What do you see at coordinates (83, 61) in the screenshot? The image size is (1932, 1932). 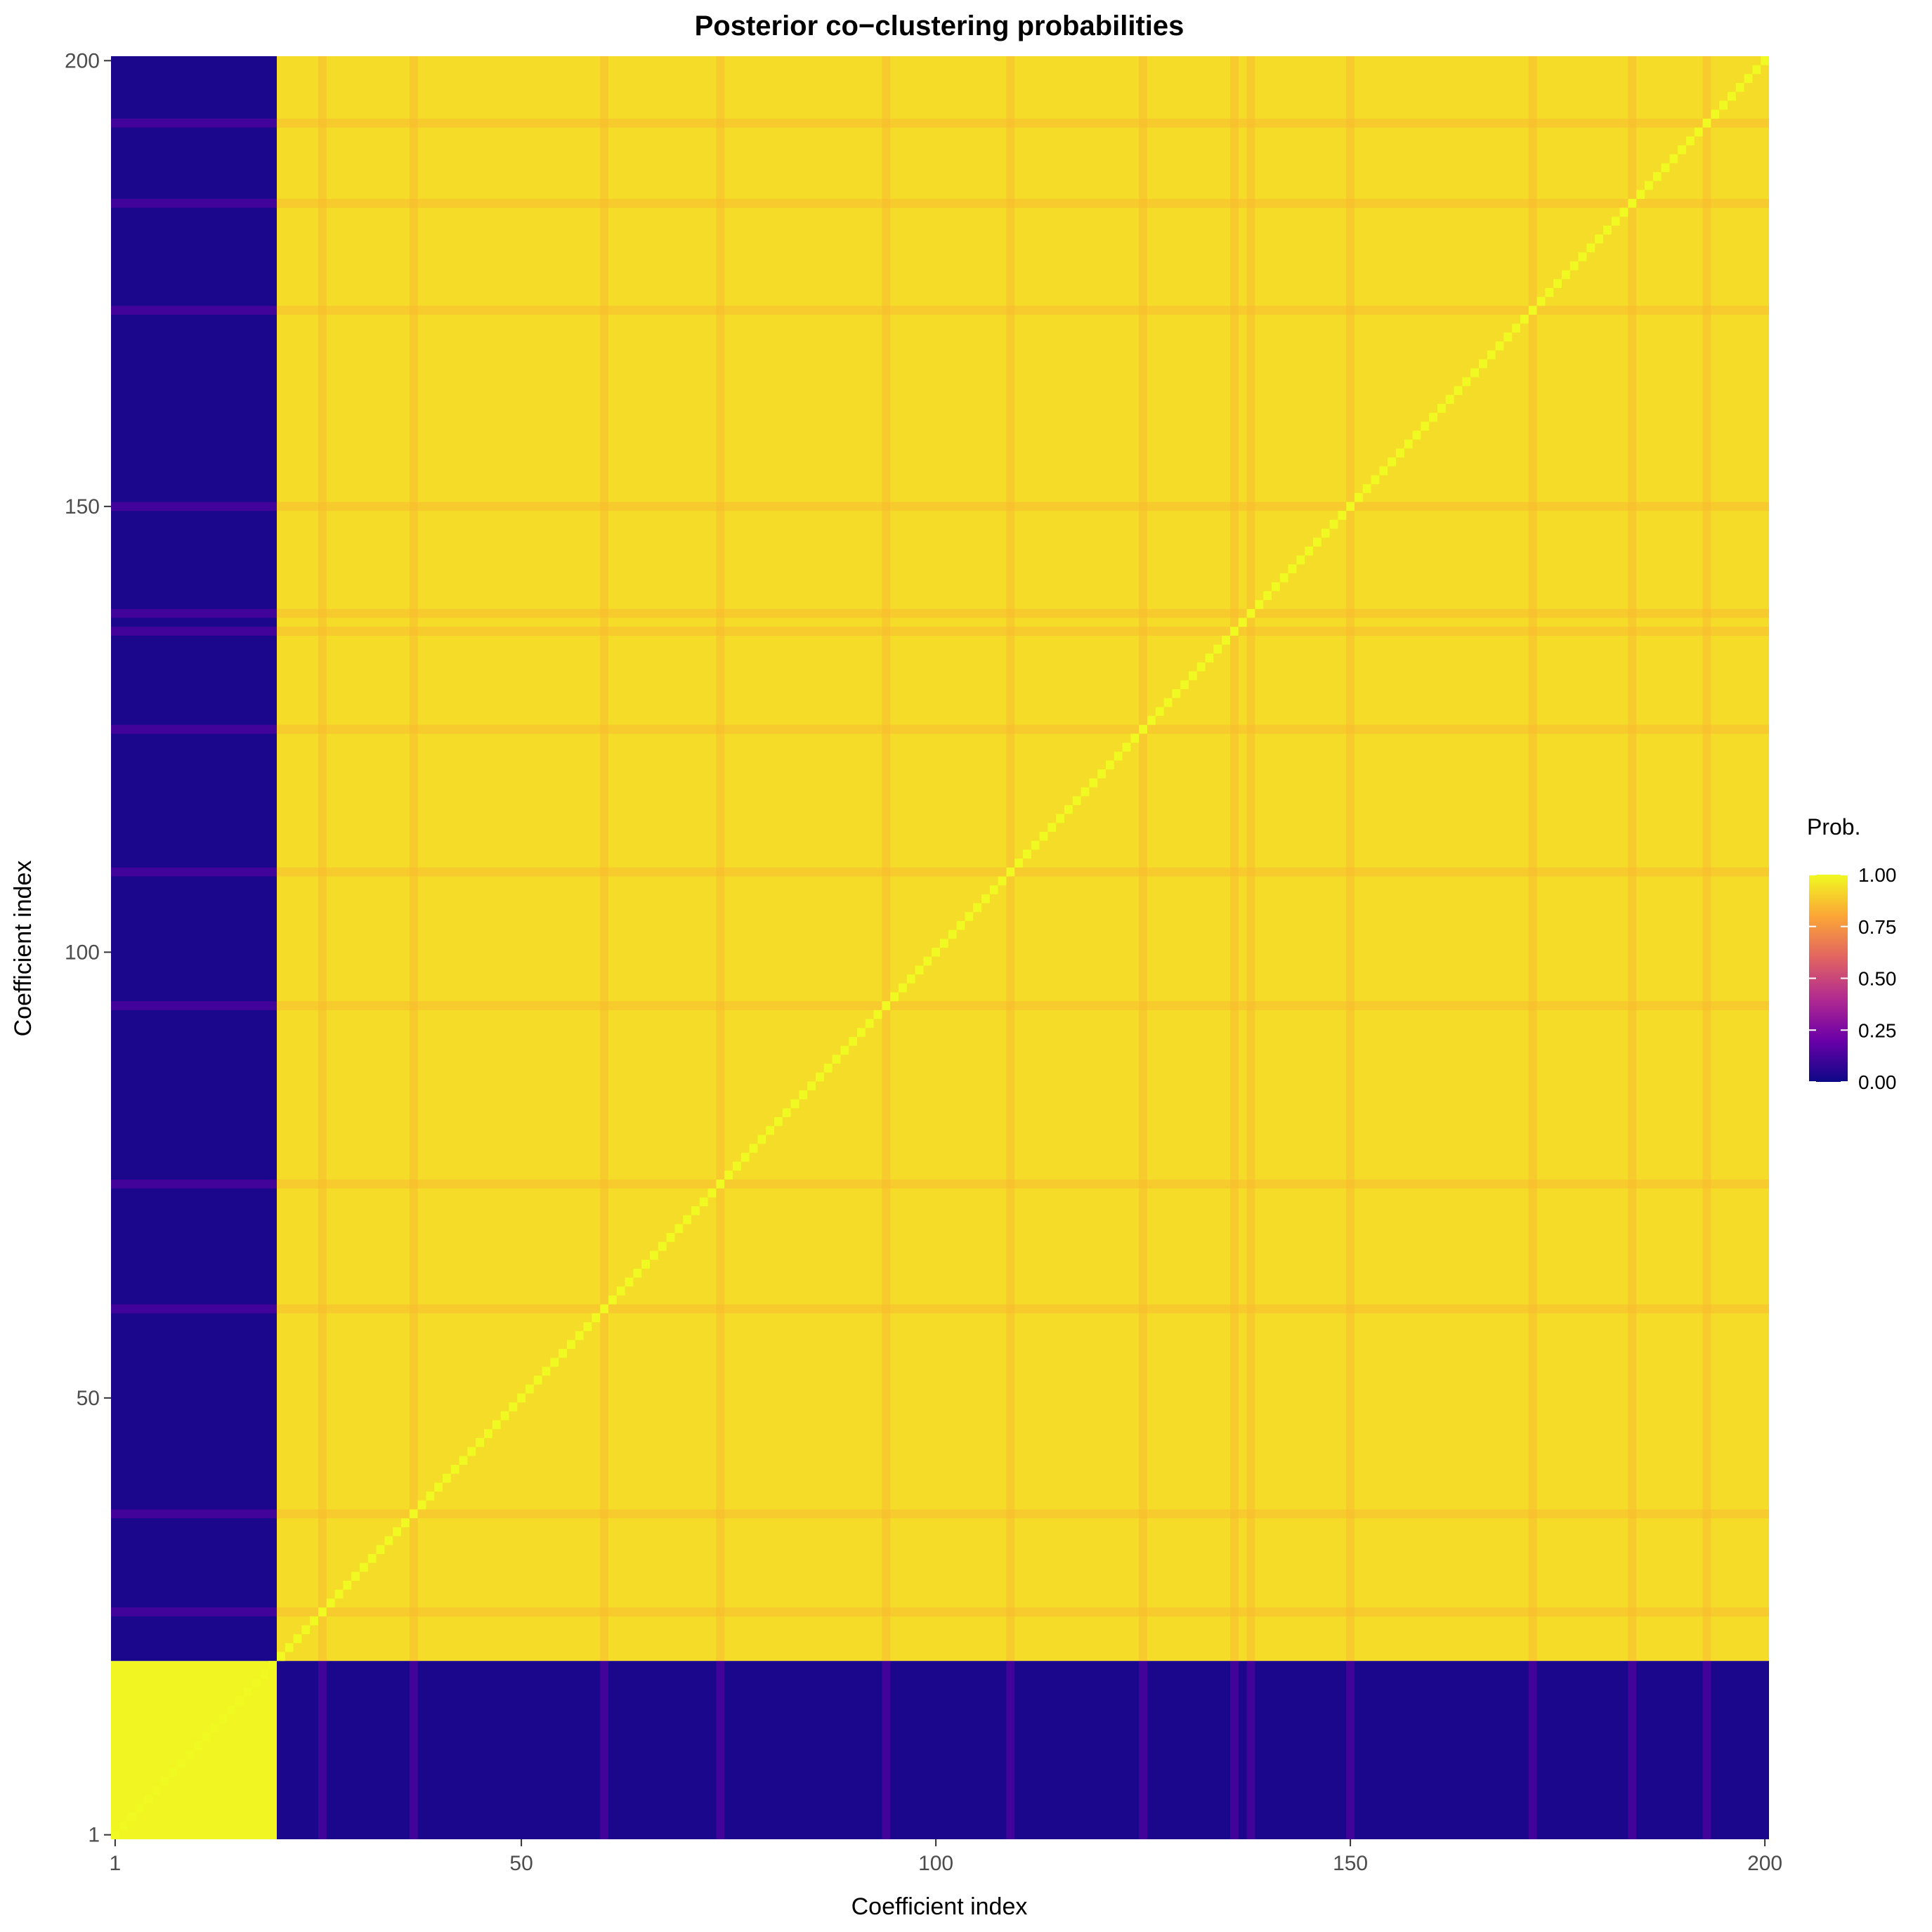 I see `y-tick-label-200: 200` at bounding box center [83, 61].